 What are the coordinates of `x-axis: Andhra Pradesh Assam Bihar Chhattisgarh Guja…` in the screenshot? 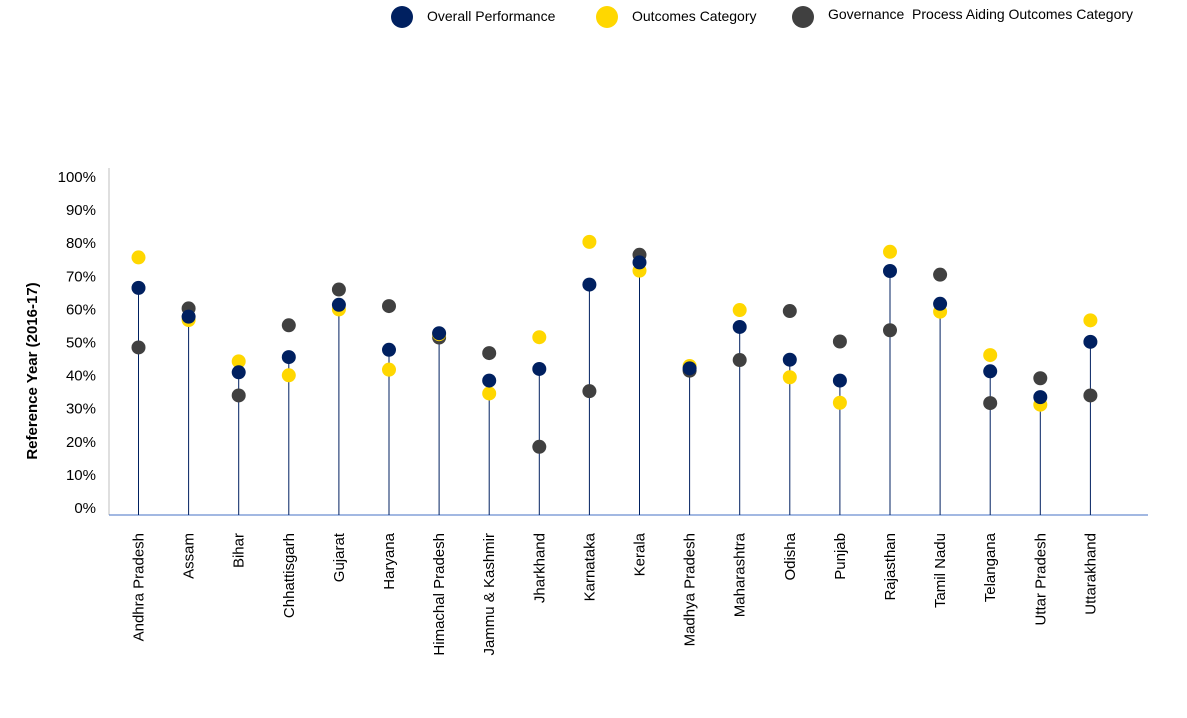 It's located at (615, 593).